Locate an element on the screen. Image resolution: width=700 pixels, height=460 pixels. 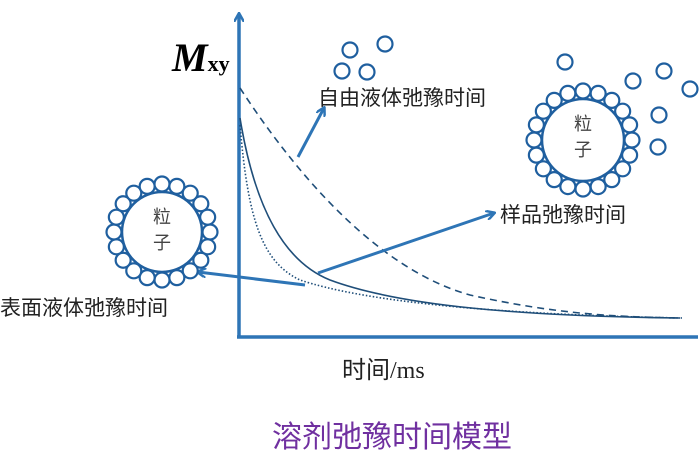
diagram-title: 溶剂弛豫时间模型 is located at coordinates (392, 437).